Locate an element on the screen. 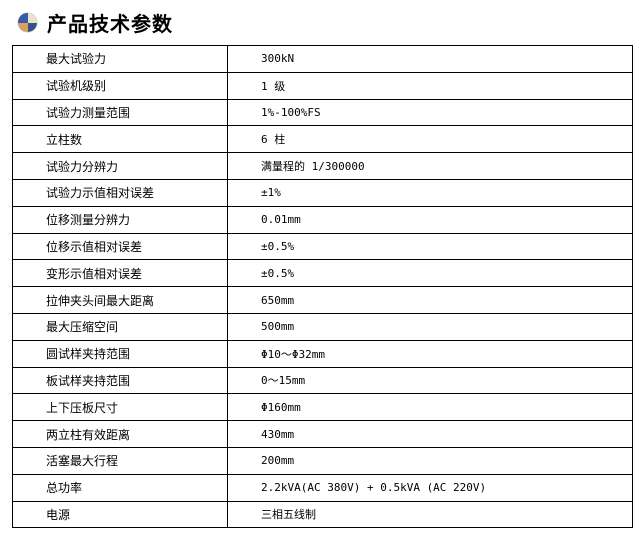  spec-value: 三相五线制 is located at coordinates (430, 514).